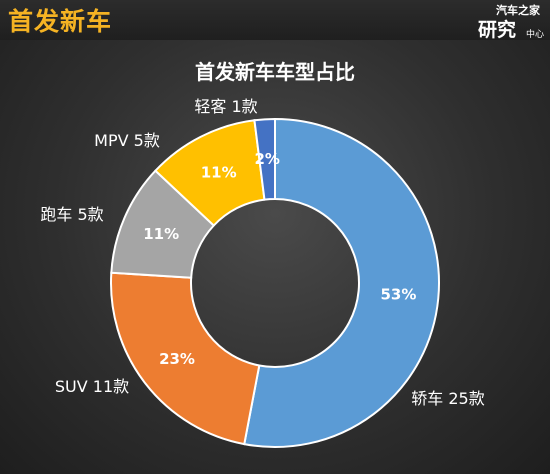 The width and height of the screenshot is (550, 474). Describe the element at coordinates (60, 21) in the screenshot. I see `page-title: 首发新车` at that location.